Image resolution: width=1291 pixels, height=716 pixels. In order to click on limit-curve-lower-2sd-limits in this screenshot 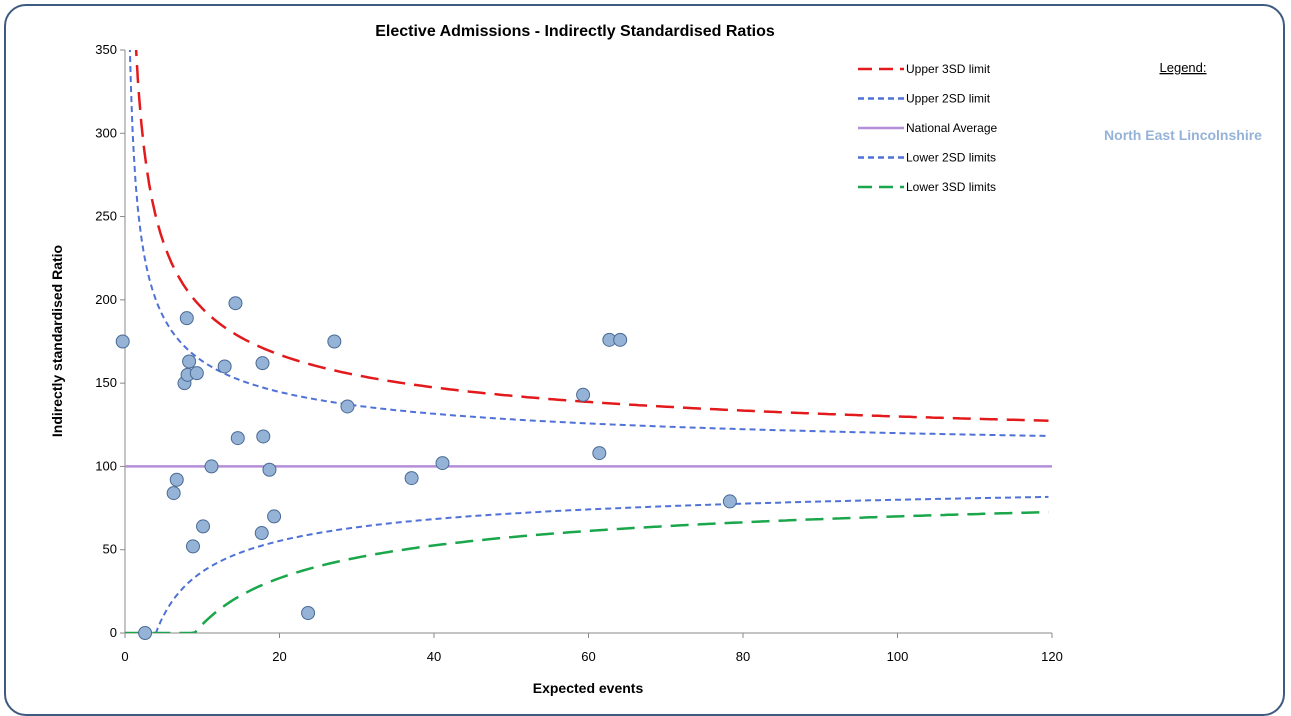, I will do `click(587, 564)`.